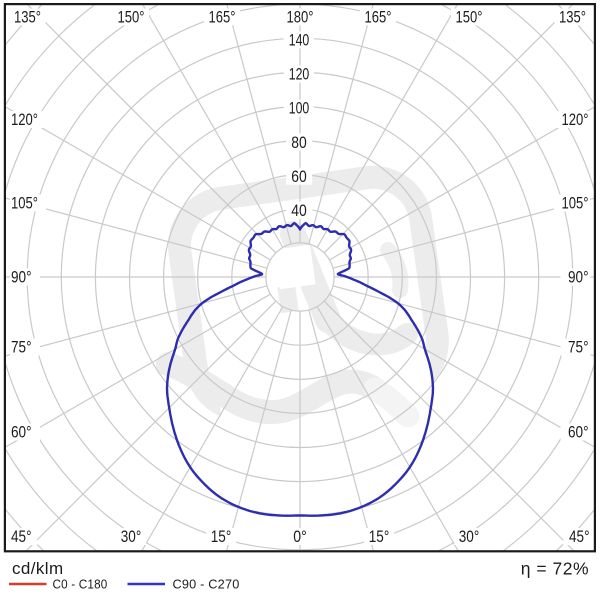  Describe the element at coordinates (299, 143) in the screenshot. I see `svg-text: 80` at that location.